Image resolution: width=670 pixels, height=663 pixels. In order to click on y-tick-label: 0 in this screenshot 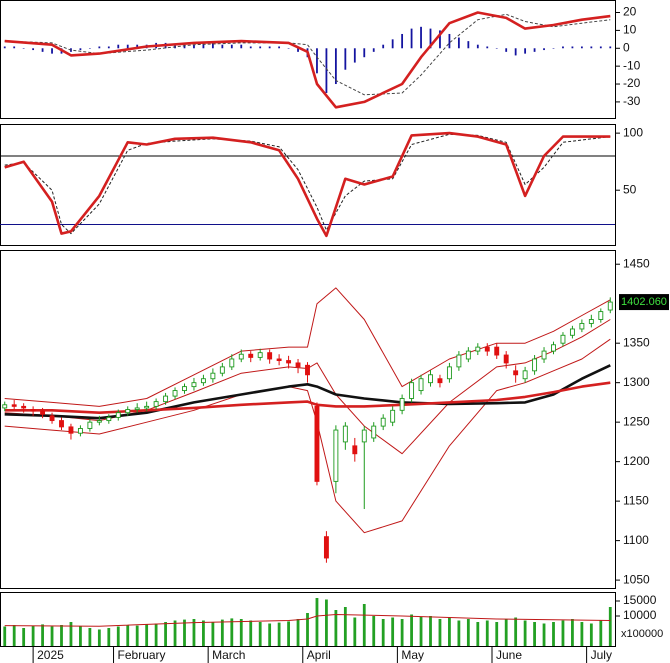, I will do `click(626, 47)`.